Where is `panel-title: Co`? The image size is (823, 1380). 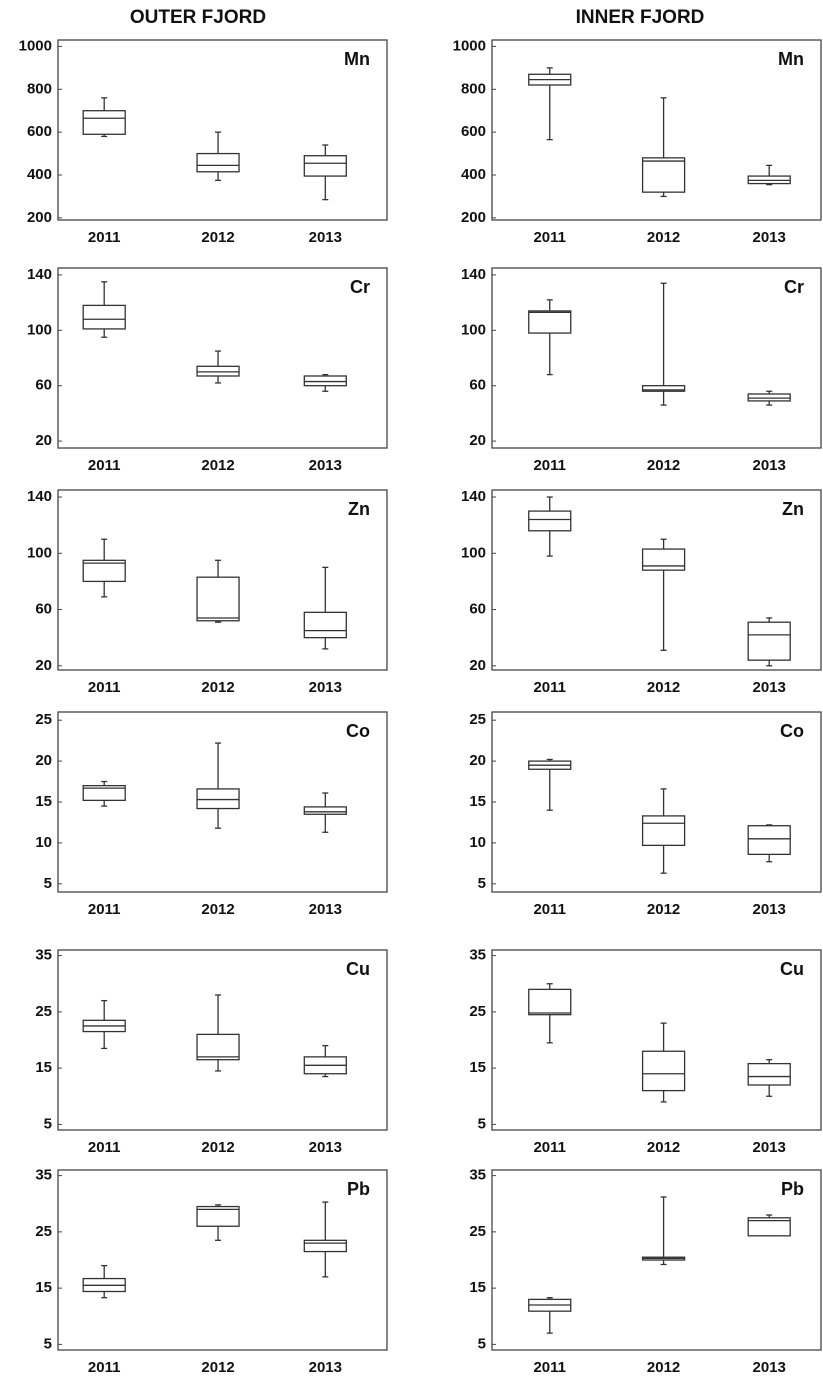 panel-title: Co is located at coordinates (358, 731).